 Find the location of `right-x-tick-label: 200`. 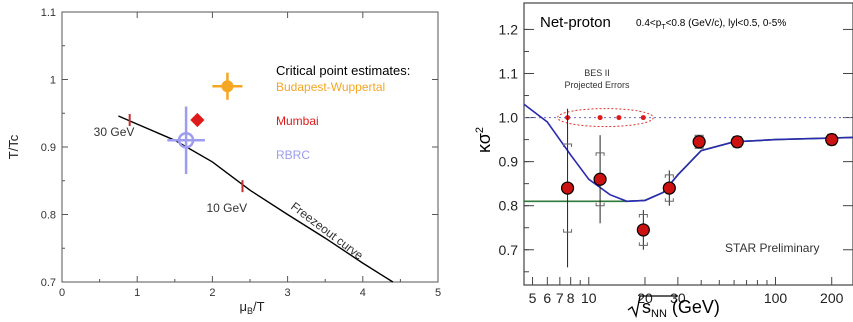

right-x-tick-label: 200 is located at coordinates (832, 298).